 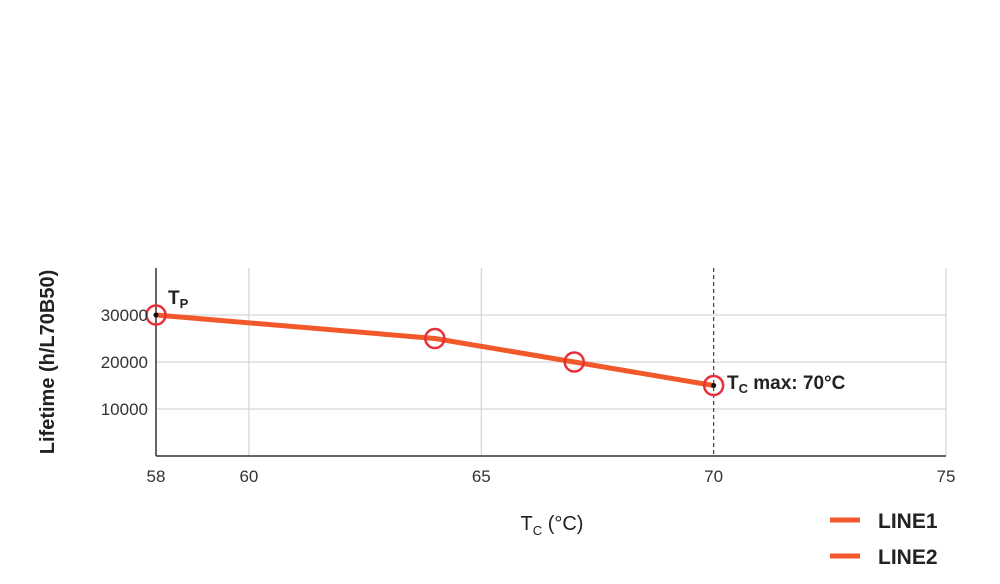 What do you see at coordinates (884, 539) in the screenshot?
I see `legend: LINE1 LINE2` at bounding box center [884, 539].